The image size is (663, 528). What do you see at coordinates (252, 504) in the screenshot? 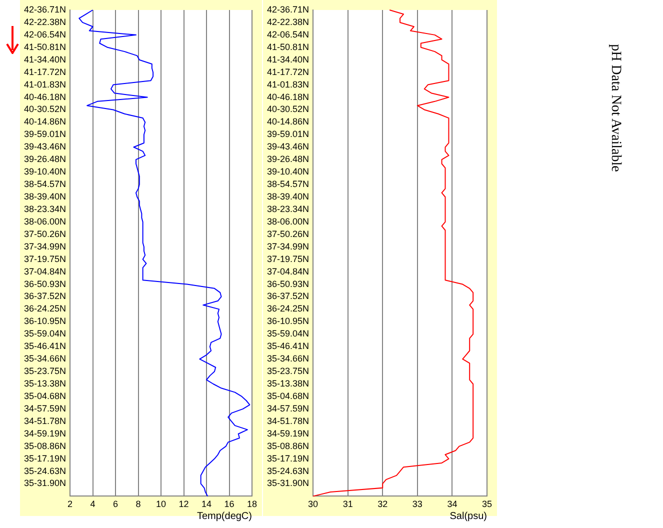
I see `x-tick-label: 18` at bounding box center [252, 504].